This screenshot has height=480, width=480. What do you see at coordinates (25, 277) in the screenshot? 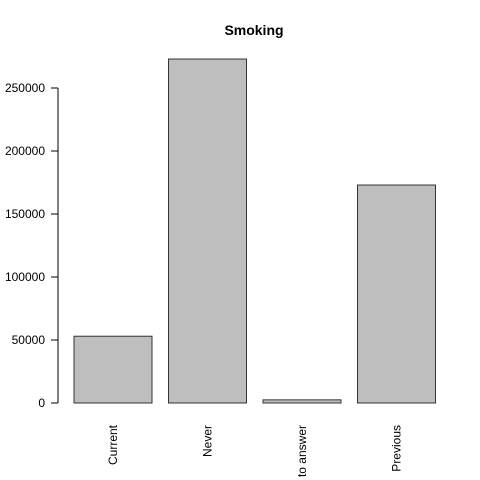
I see `y-tick-label: 100000` at bounding box center [25, 277].